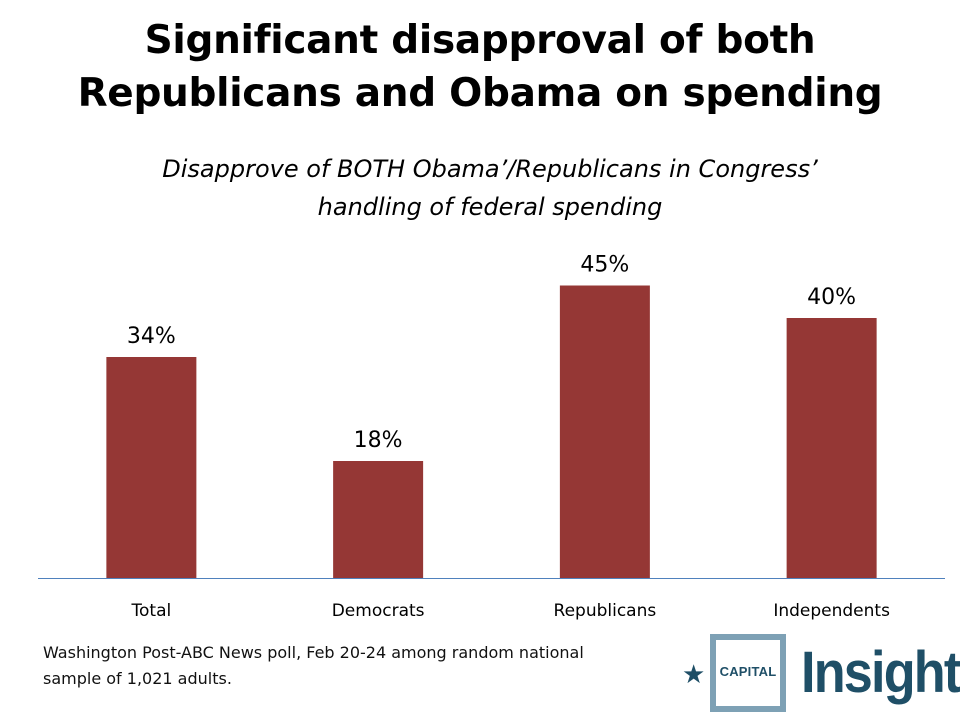 The height and width of the screenshot is (720, 960). What do you see at coordinates (490, 207) in the screenshot?
I see `subtitle-line-2: handling of federal spending` at bounding box center [490, 207].